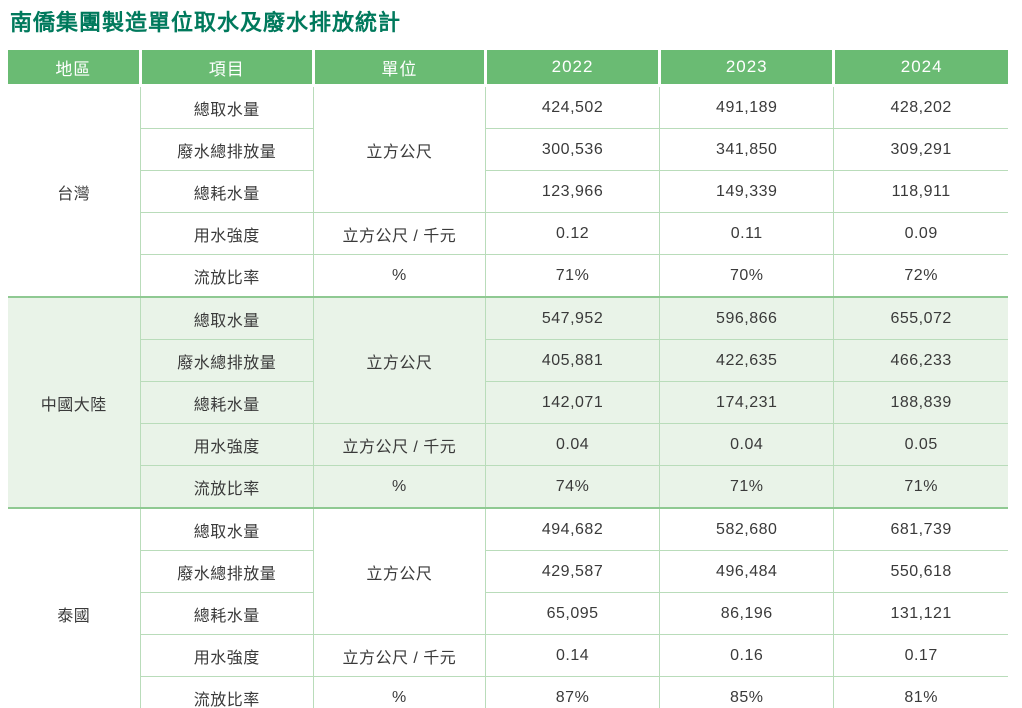 The width and height of the screenshot is (1022, 708). Describe the element at coordinates (920, 614) in the screenshot. I see `value-cell: 131,121` at that location.